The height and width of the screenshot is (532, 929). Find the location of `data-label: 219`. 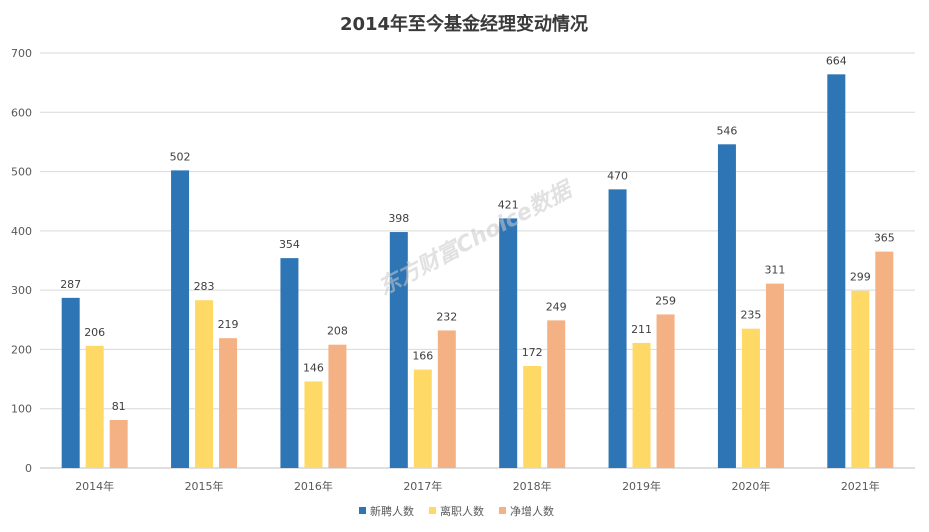

data-label: 219 is located at coordinates (228, 324).